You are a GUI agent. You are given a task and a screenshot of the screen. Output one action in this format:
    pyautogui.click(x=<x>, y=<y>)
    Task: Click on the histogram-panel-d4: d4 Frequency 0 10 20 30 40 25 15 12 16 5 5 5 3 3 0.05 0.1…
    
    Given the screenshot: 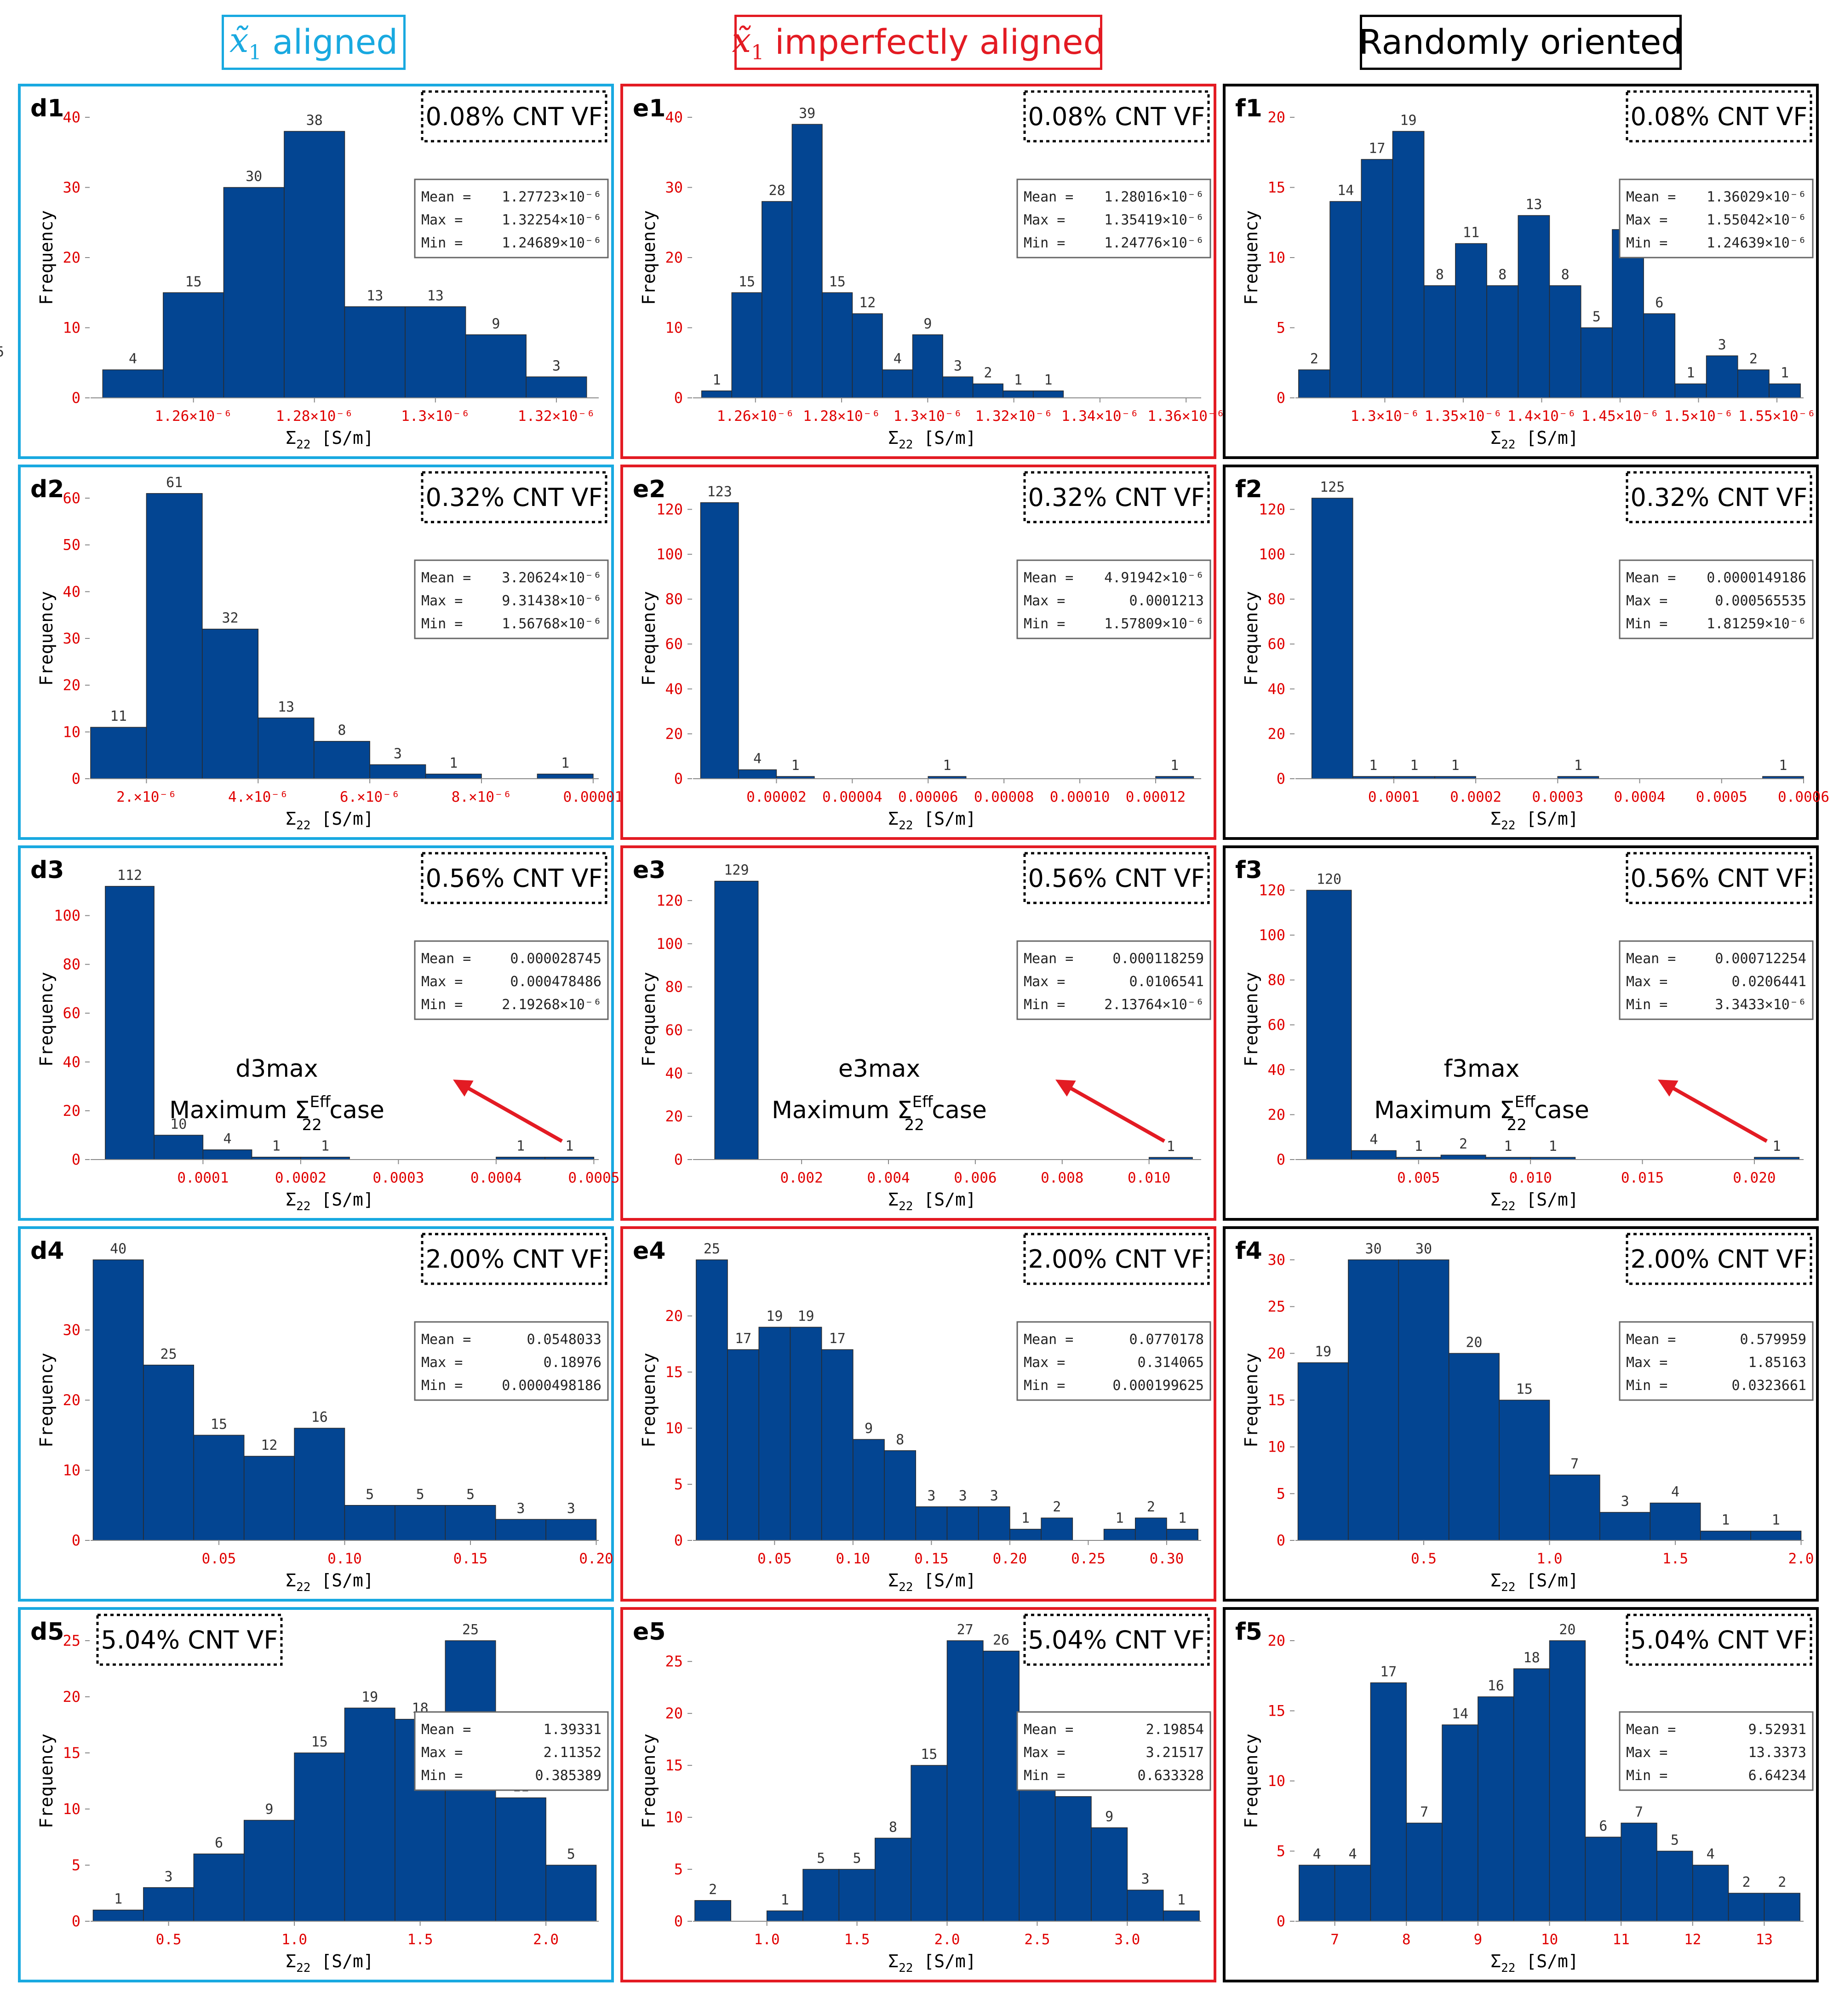 What is the action you would take?
    pyautogui.click(x=316, y=1414)
    